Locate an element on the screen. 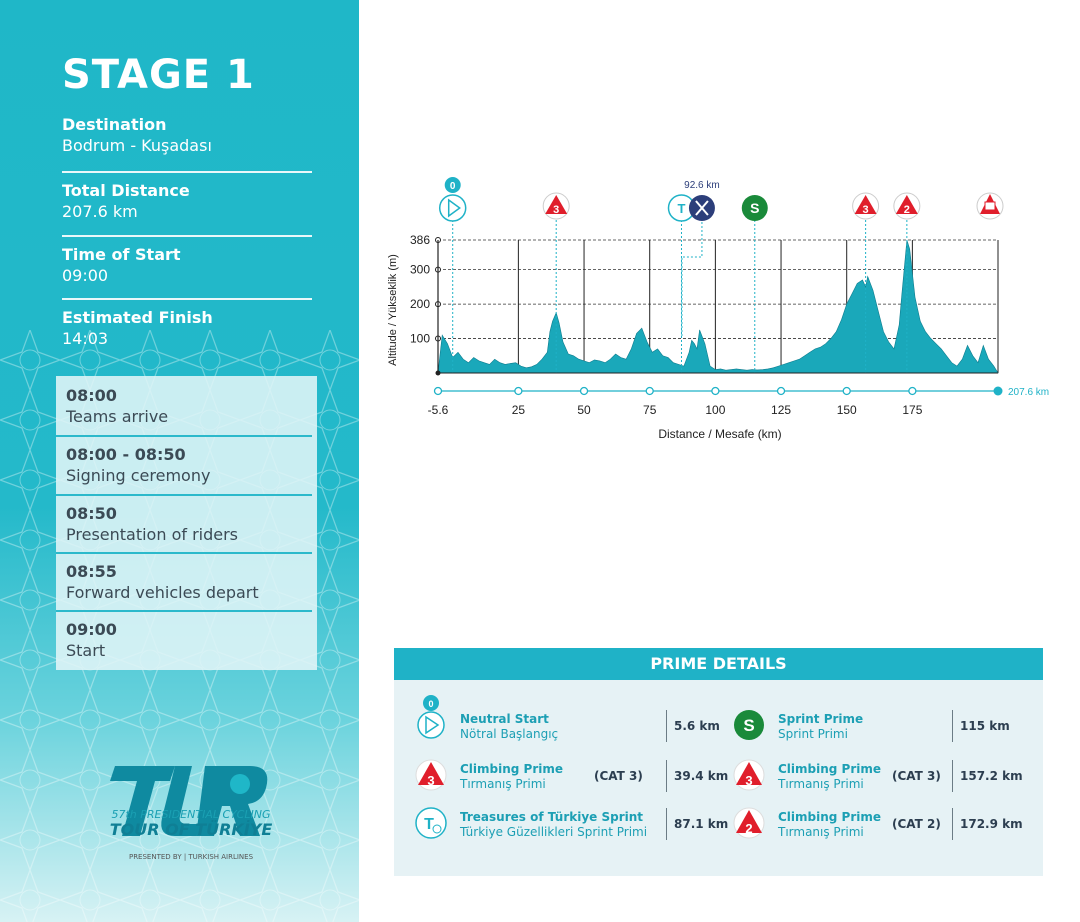 This screenshot has height=922, width=1080. destination-block: Destination Bodrum - Kuşadası is located at coordinates (187, 136).